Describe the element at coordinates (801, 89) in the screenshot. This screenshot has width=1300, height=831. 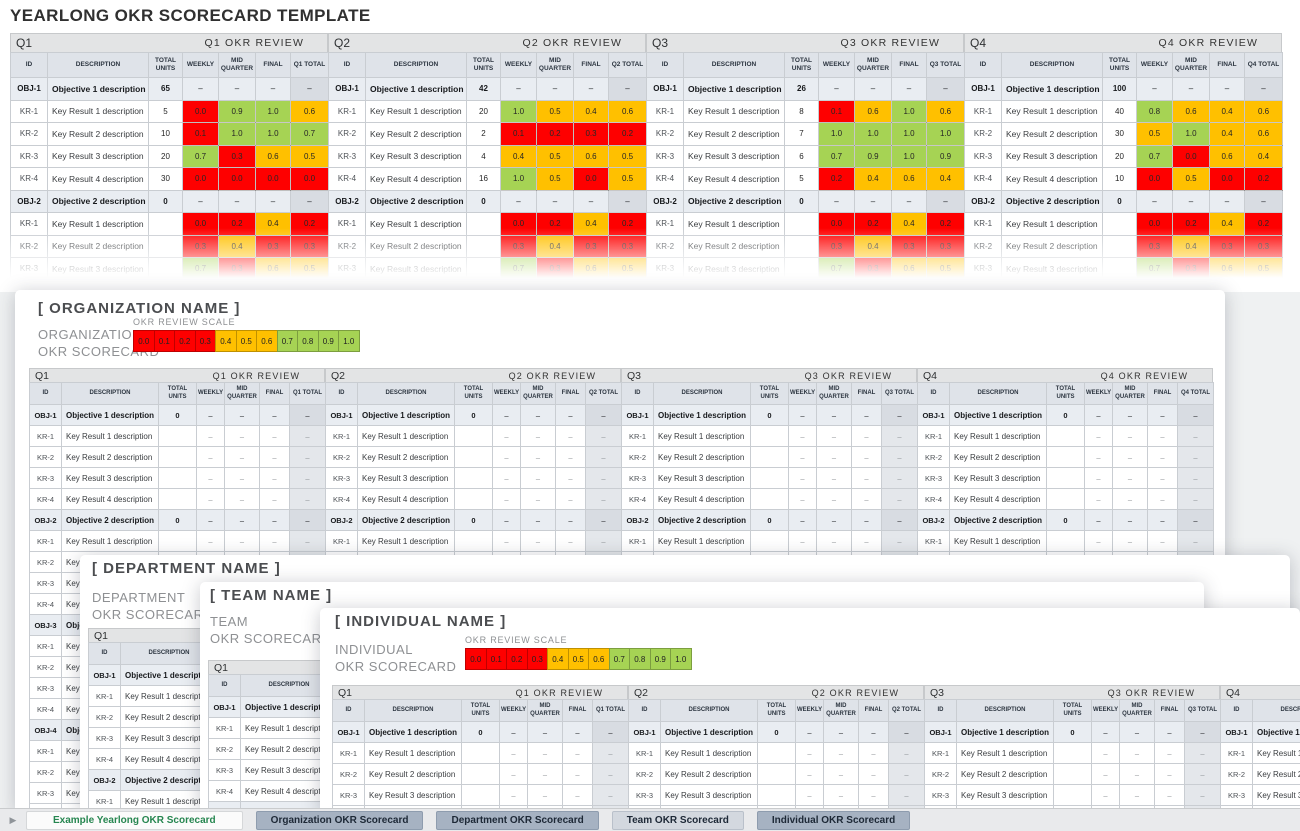
I see `cell-total-units: 26` at that location.